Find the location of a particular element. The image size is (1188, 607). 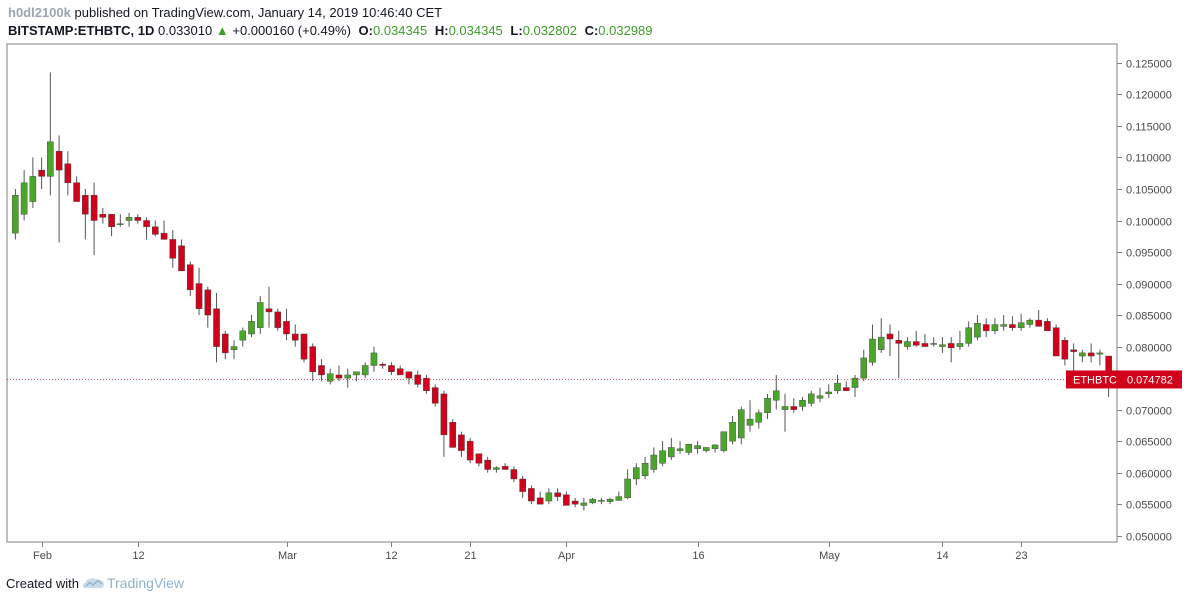

y-tick-label: 0.100000 is located at coordinates (1149, 223).